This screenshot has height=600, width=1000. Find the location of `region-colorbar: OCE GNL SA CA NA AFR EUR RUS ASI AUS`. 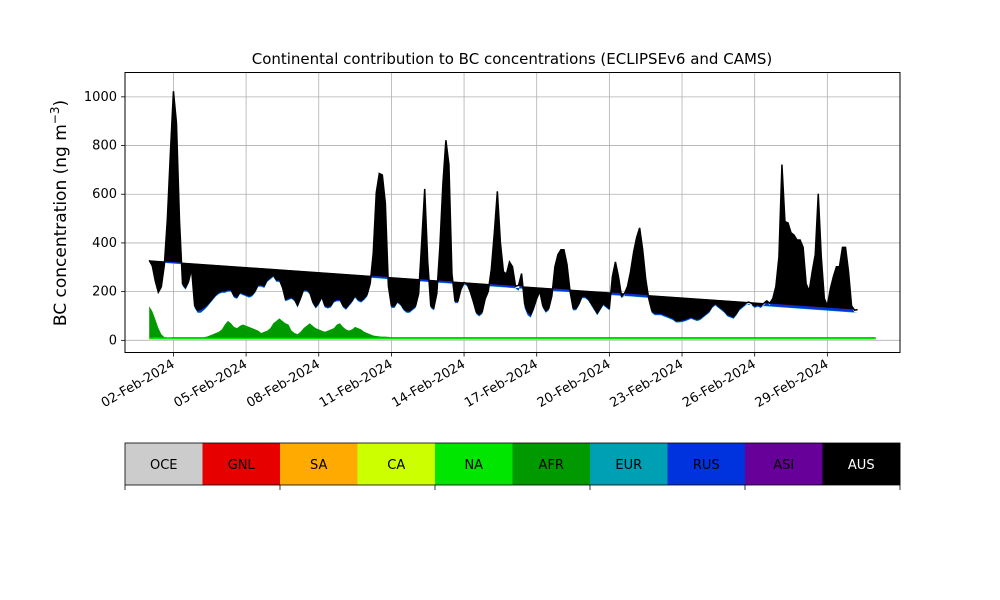

region-colorbar: OCE GNL SA CA NA AFR EUR RUS ASI AUS is located at coordinates (512, 466).